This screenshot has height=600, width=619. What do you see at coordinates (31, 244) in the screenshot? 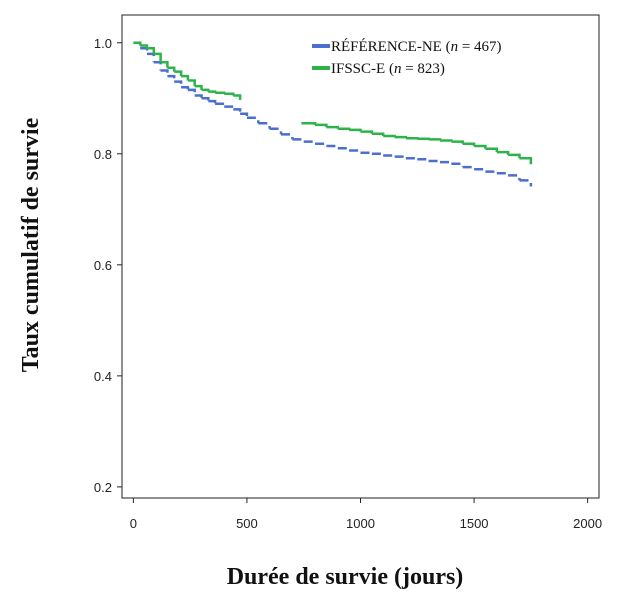
I see `y-axis-title: Taux cumulatif de survie` at bounding box center [31, 244].